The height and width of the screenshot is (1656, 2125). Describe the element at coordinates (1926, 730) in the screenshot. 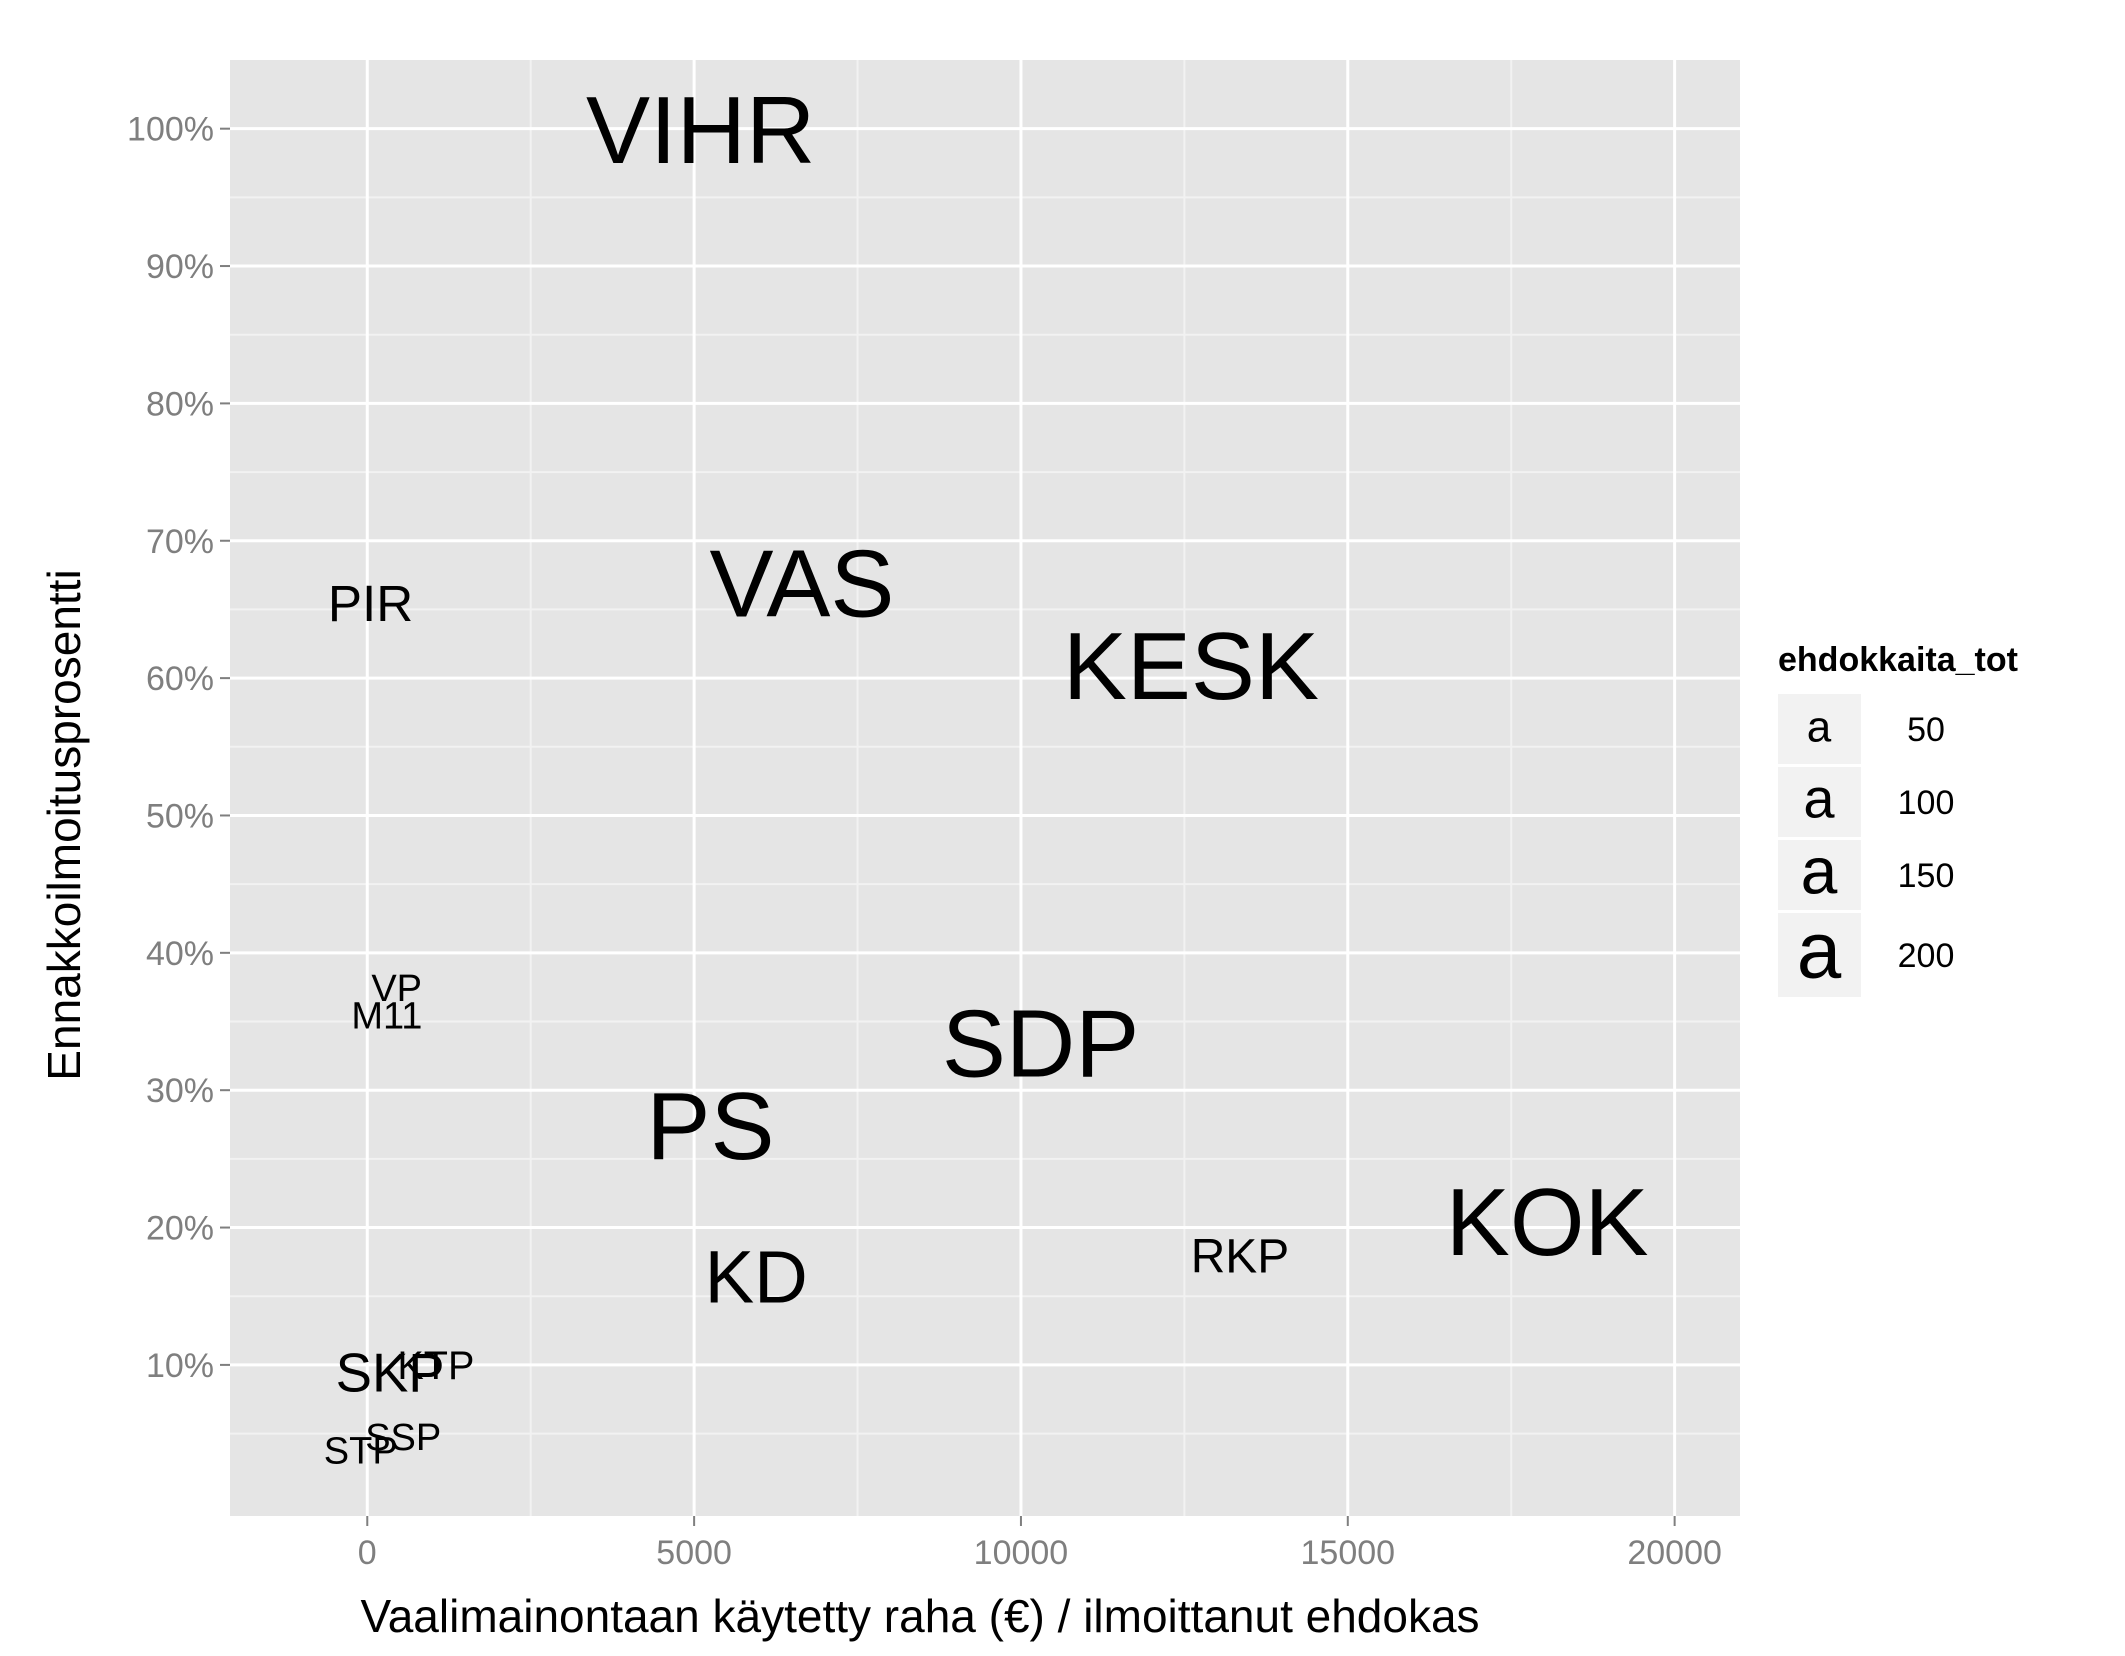

I see `legend-entry-label: 50` at that location.